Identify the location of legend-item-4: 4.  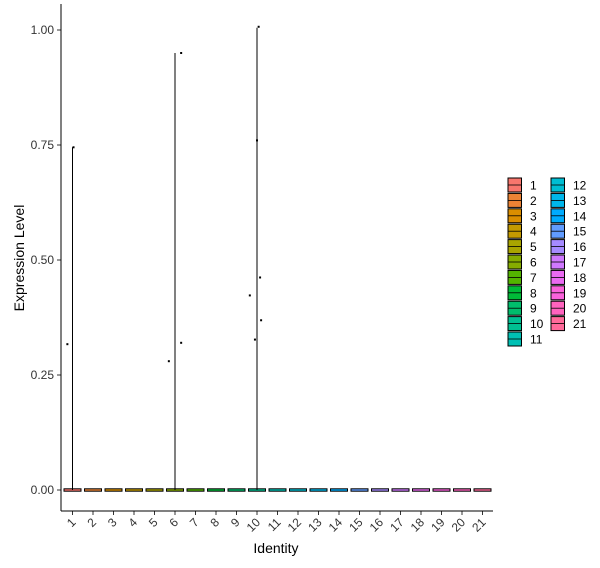
(522, 231).